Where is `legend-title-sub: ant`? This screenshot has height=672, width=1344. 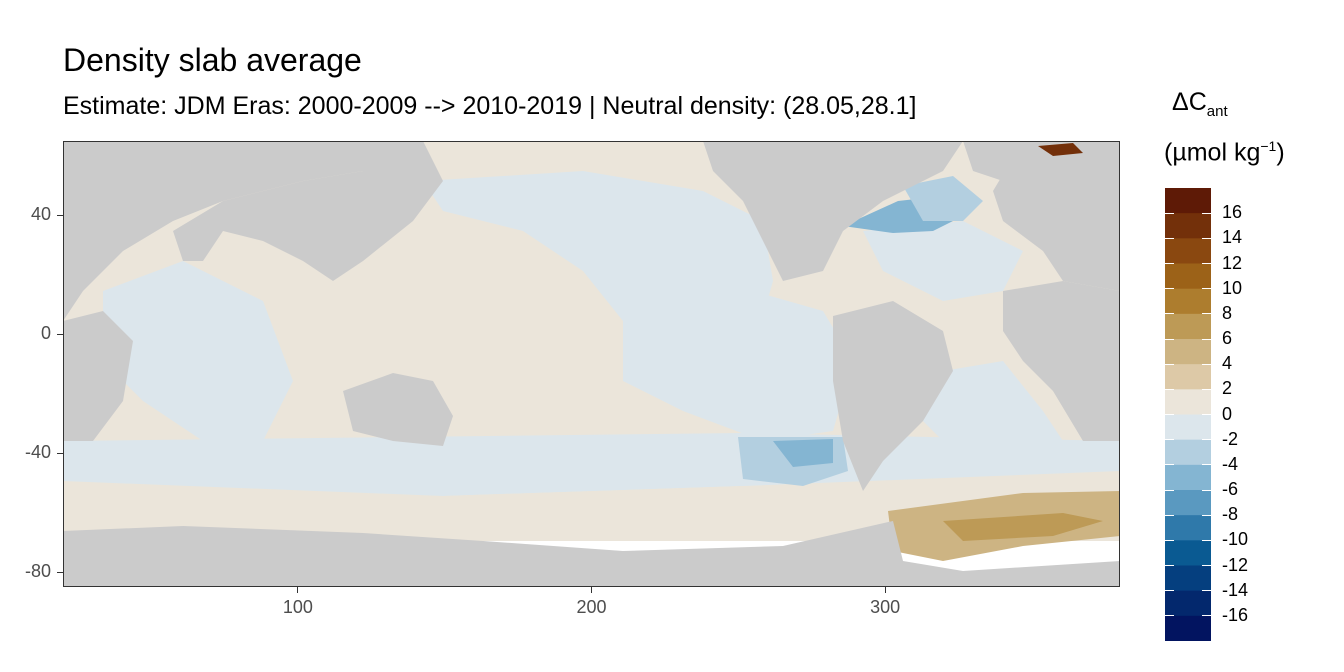 legend-title-sub: ant is located at coordinates (1217, 111).